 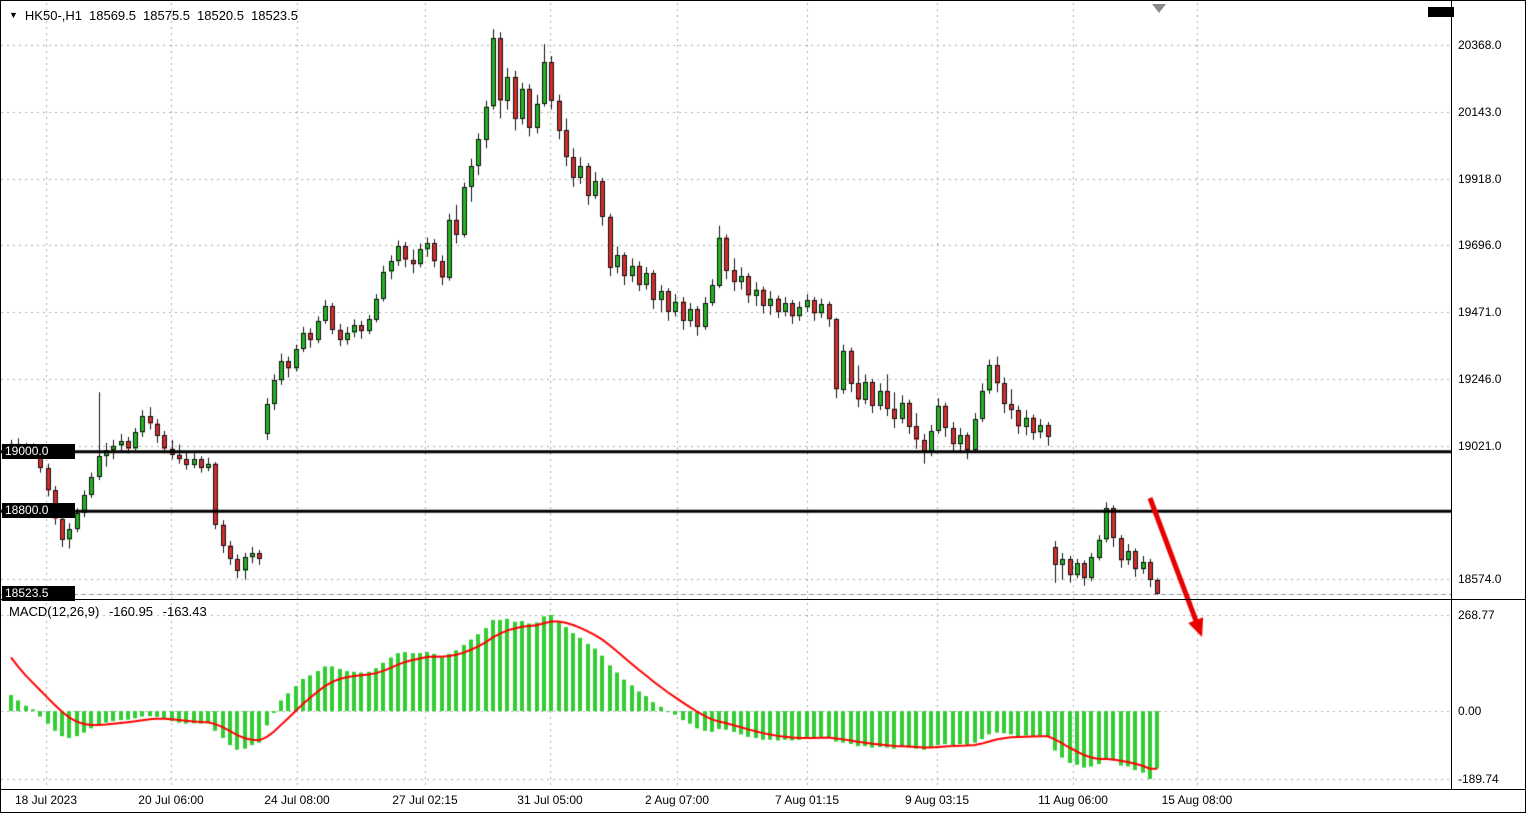 What do you see at coordinates (131, 611) in the screenshot?
I see `macd-main-value: -160.95` at bounding box center [131, 611].